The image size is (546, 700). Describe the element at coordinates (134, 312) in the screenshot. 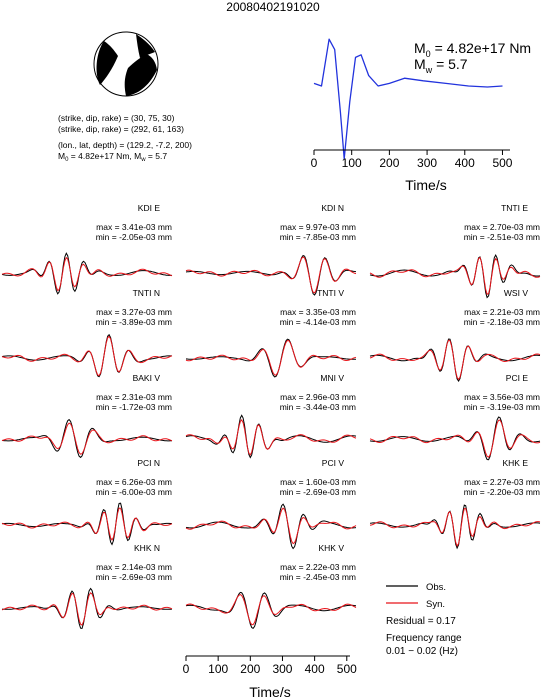

I see `max-label: max = 3.27e-03 mm` at that location.